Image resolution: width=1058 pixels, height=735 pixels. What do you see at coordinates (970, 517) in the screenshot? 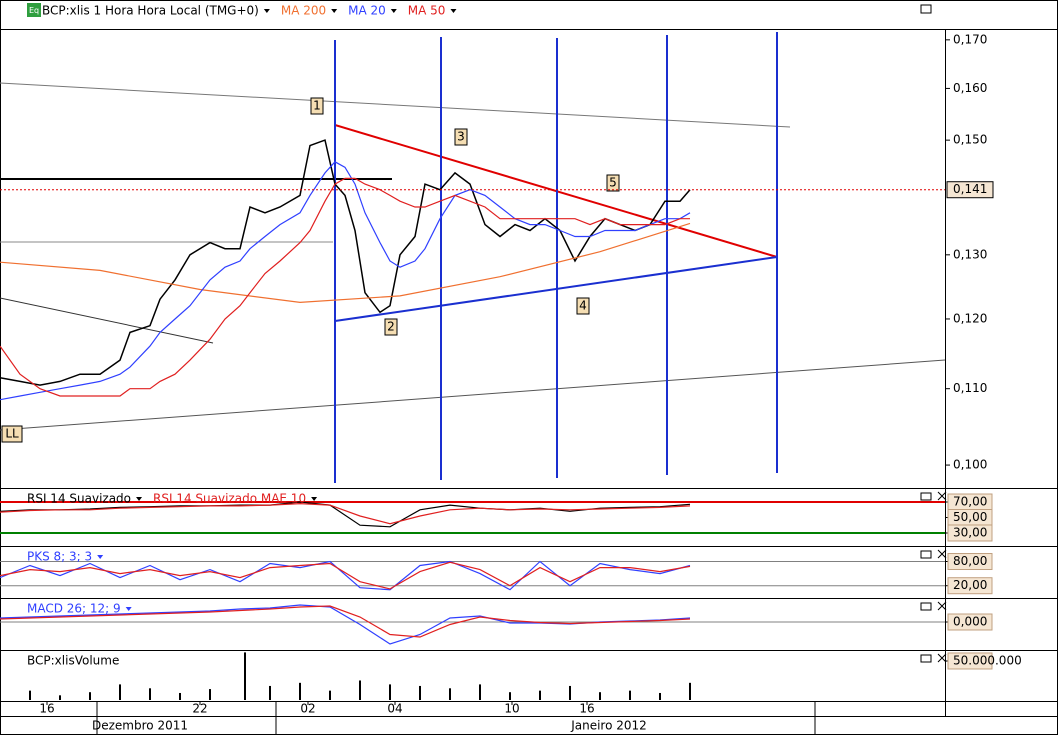
I see `y-tick-label: 50,00` at bounding box center [970, 517].